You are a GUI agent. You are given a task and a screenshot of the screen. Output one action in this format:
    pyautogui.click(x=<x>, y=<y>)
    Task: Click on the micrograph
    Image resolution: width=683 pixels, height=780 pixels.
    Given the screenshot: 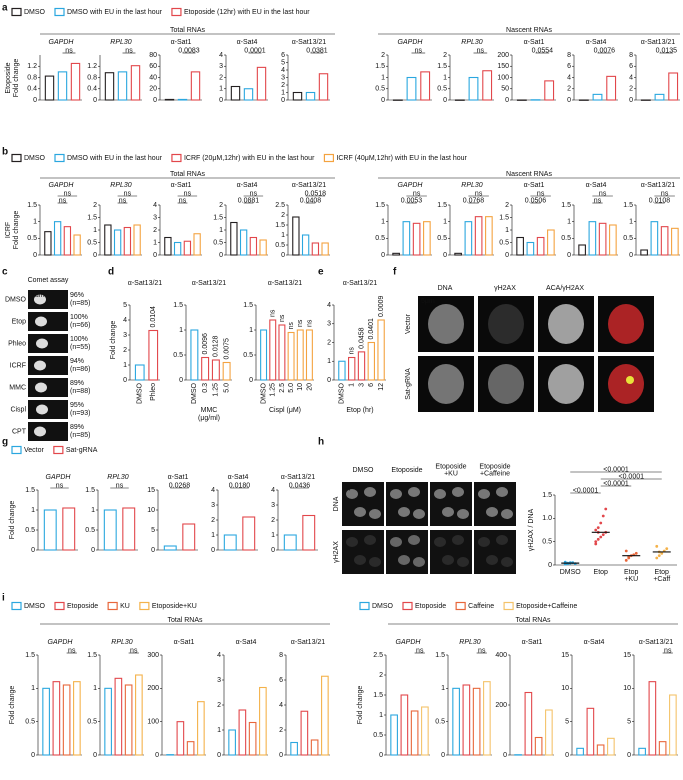 What is the action you would take?
    pyautogui.click(x=495, y=552)
    